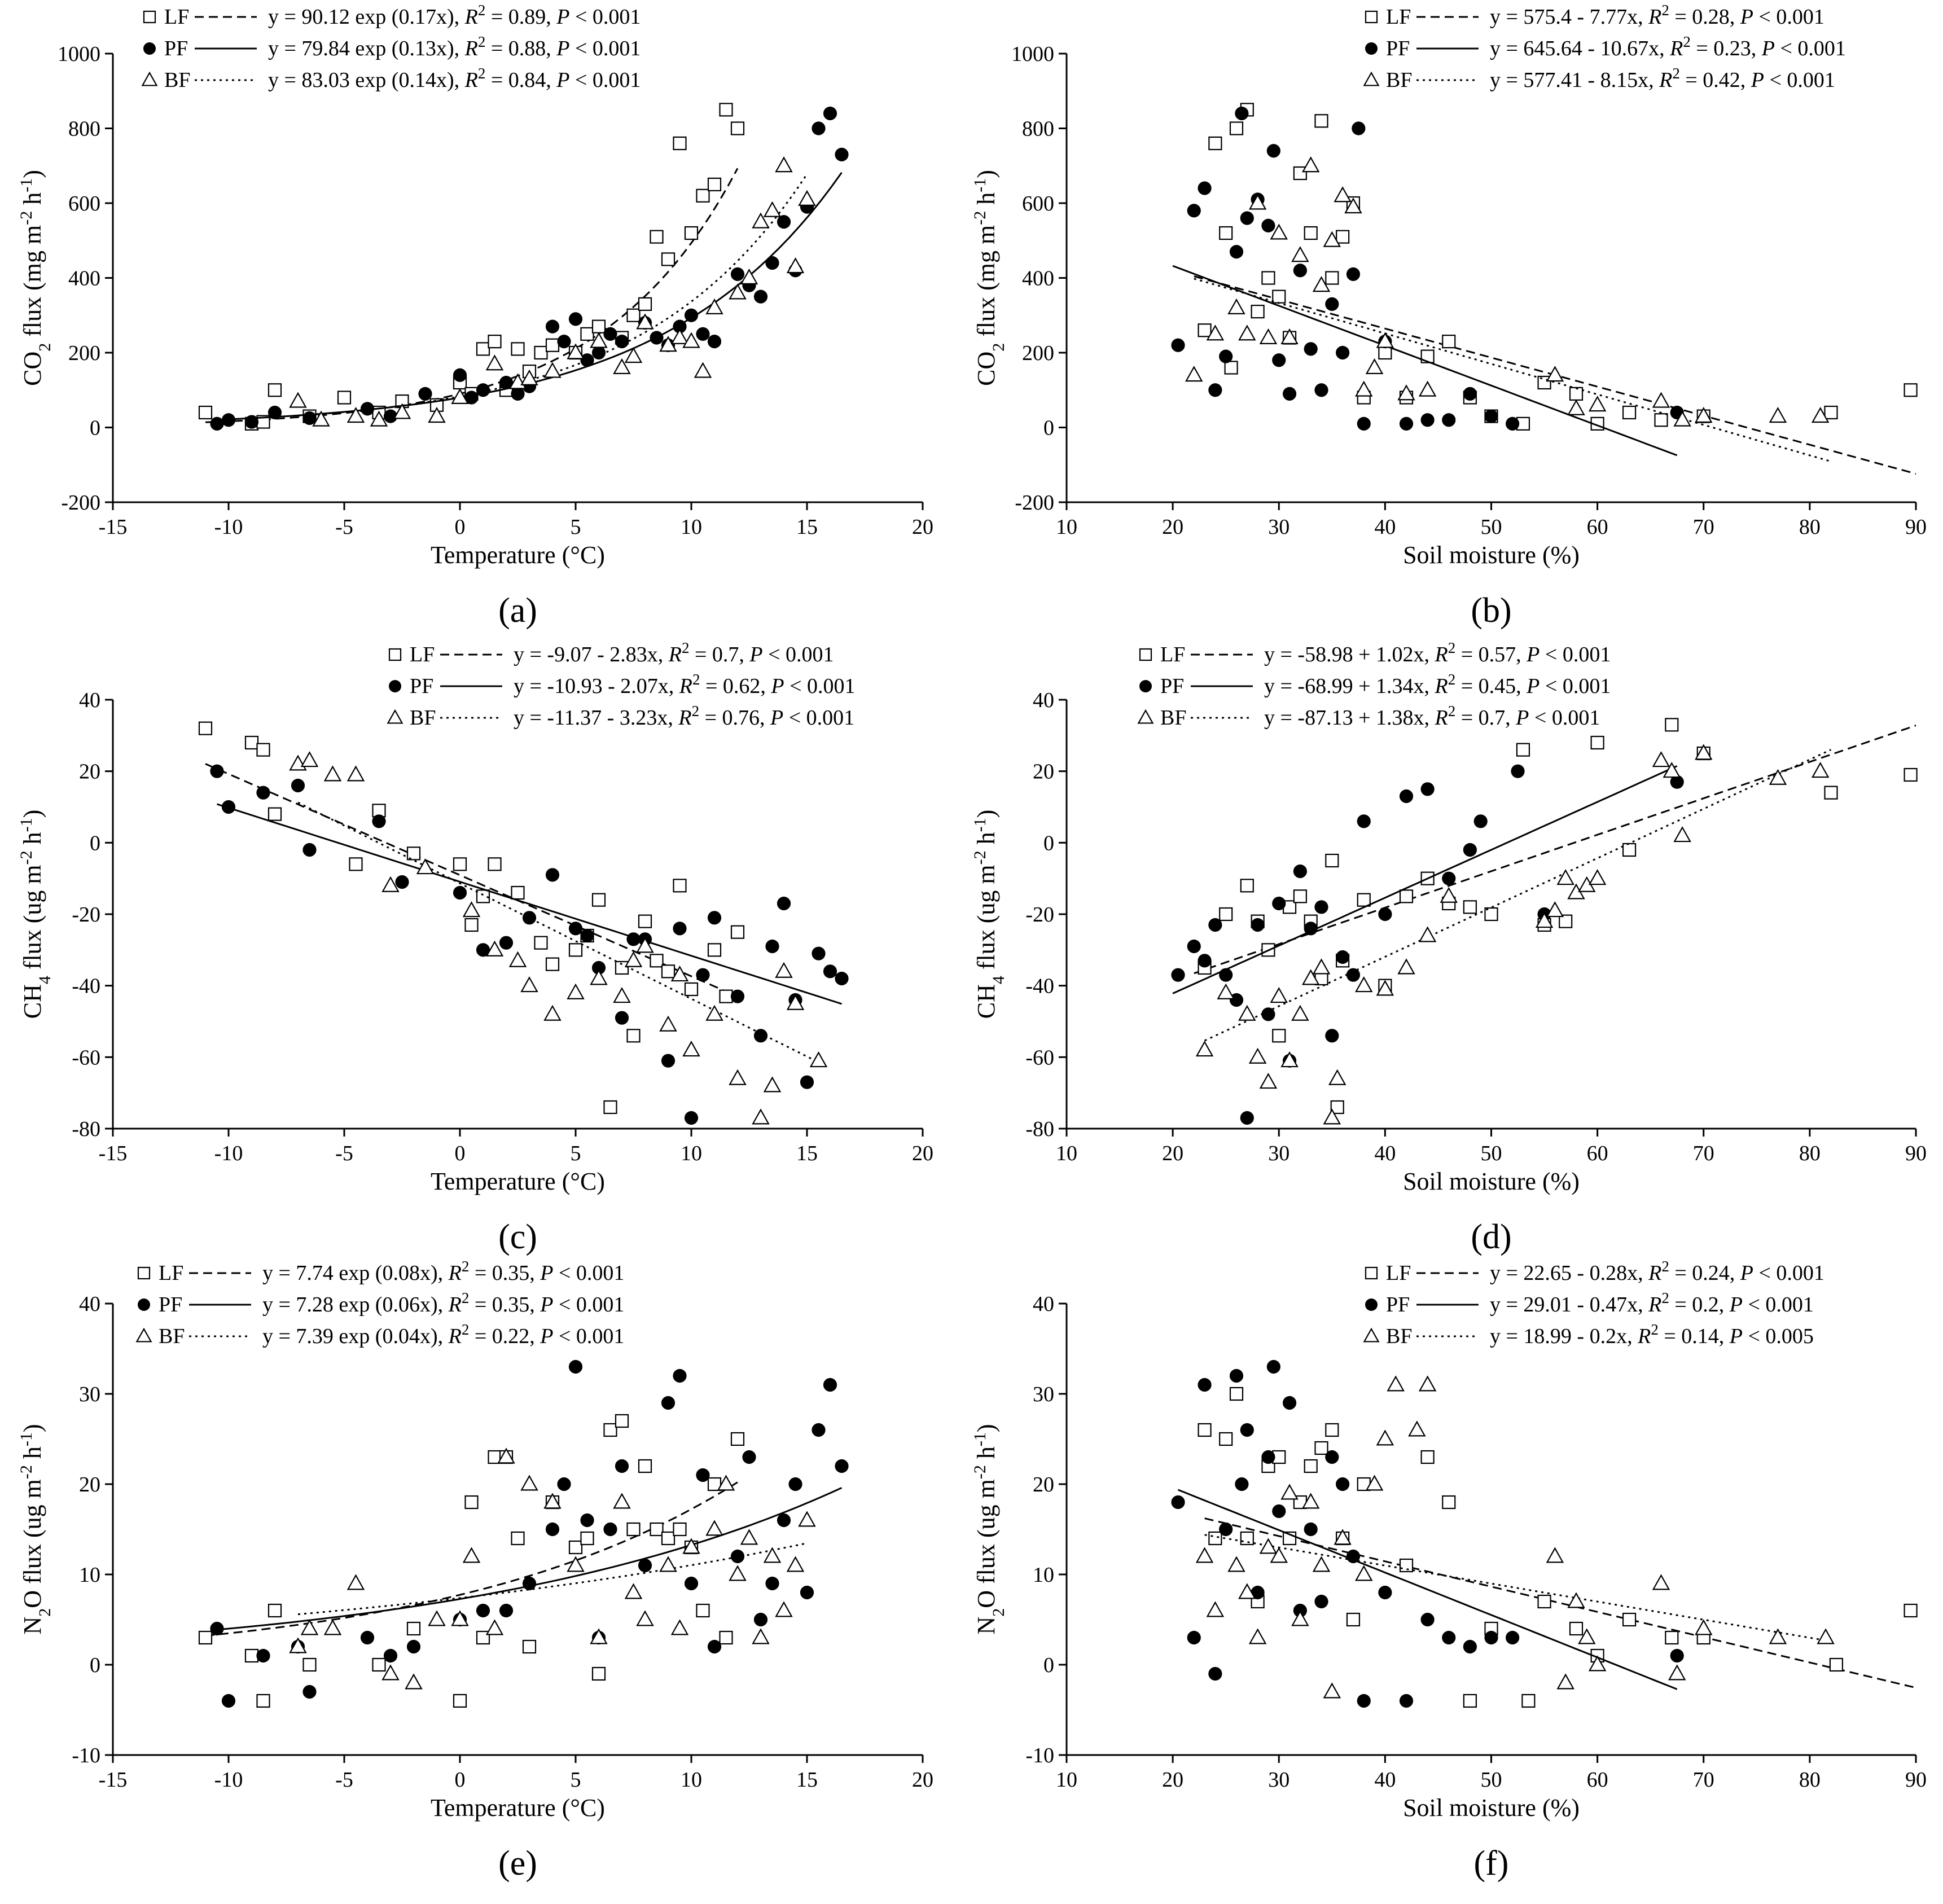 The height and width of the screenshot is (1904, 1943). I want to click on legend-marker-pf, so click(1145, 686).